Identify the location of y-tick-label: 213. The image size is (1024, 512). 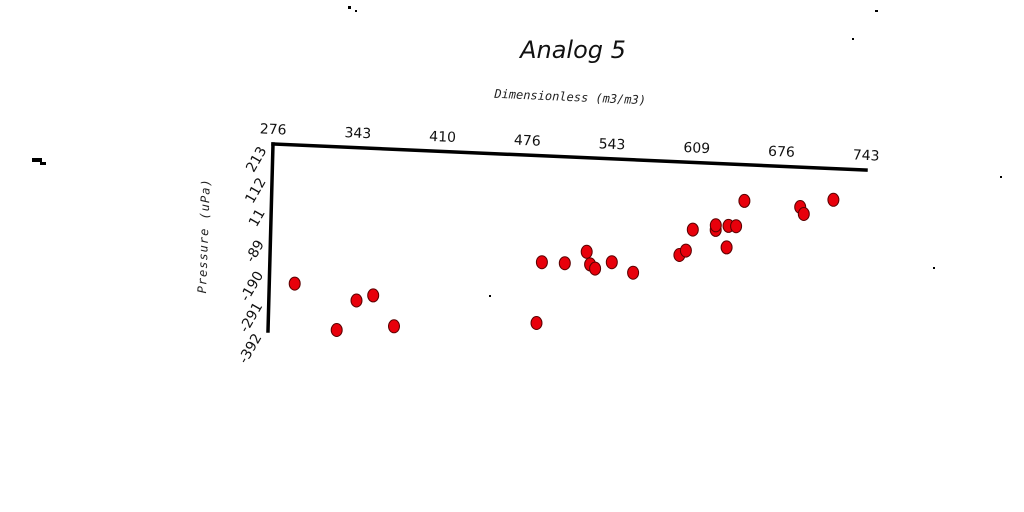
(256, 159).